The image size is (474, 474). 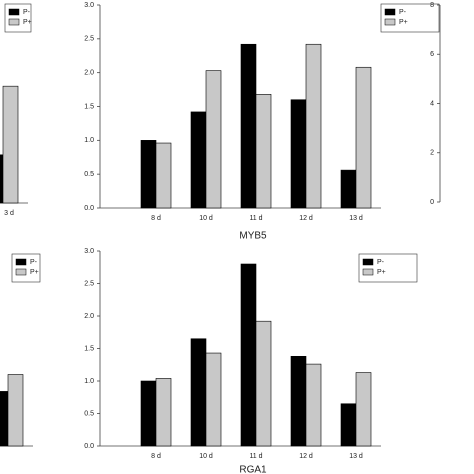 What do you see at coordinates (432, 5) in the screenshot?
I see `y-tick-label: 8` at bounding box center [432, 5].